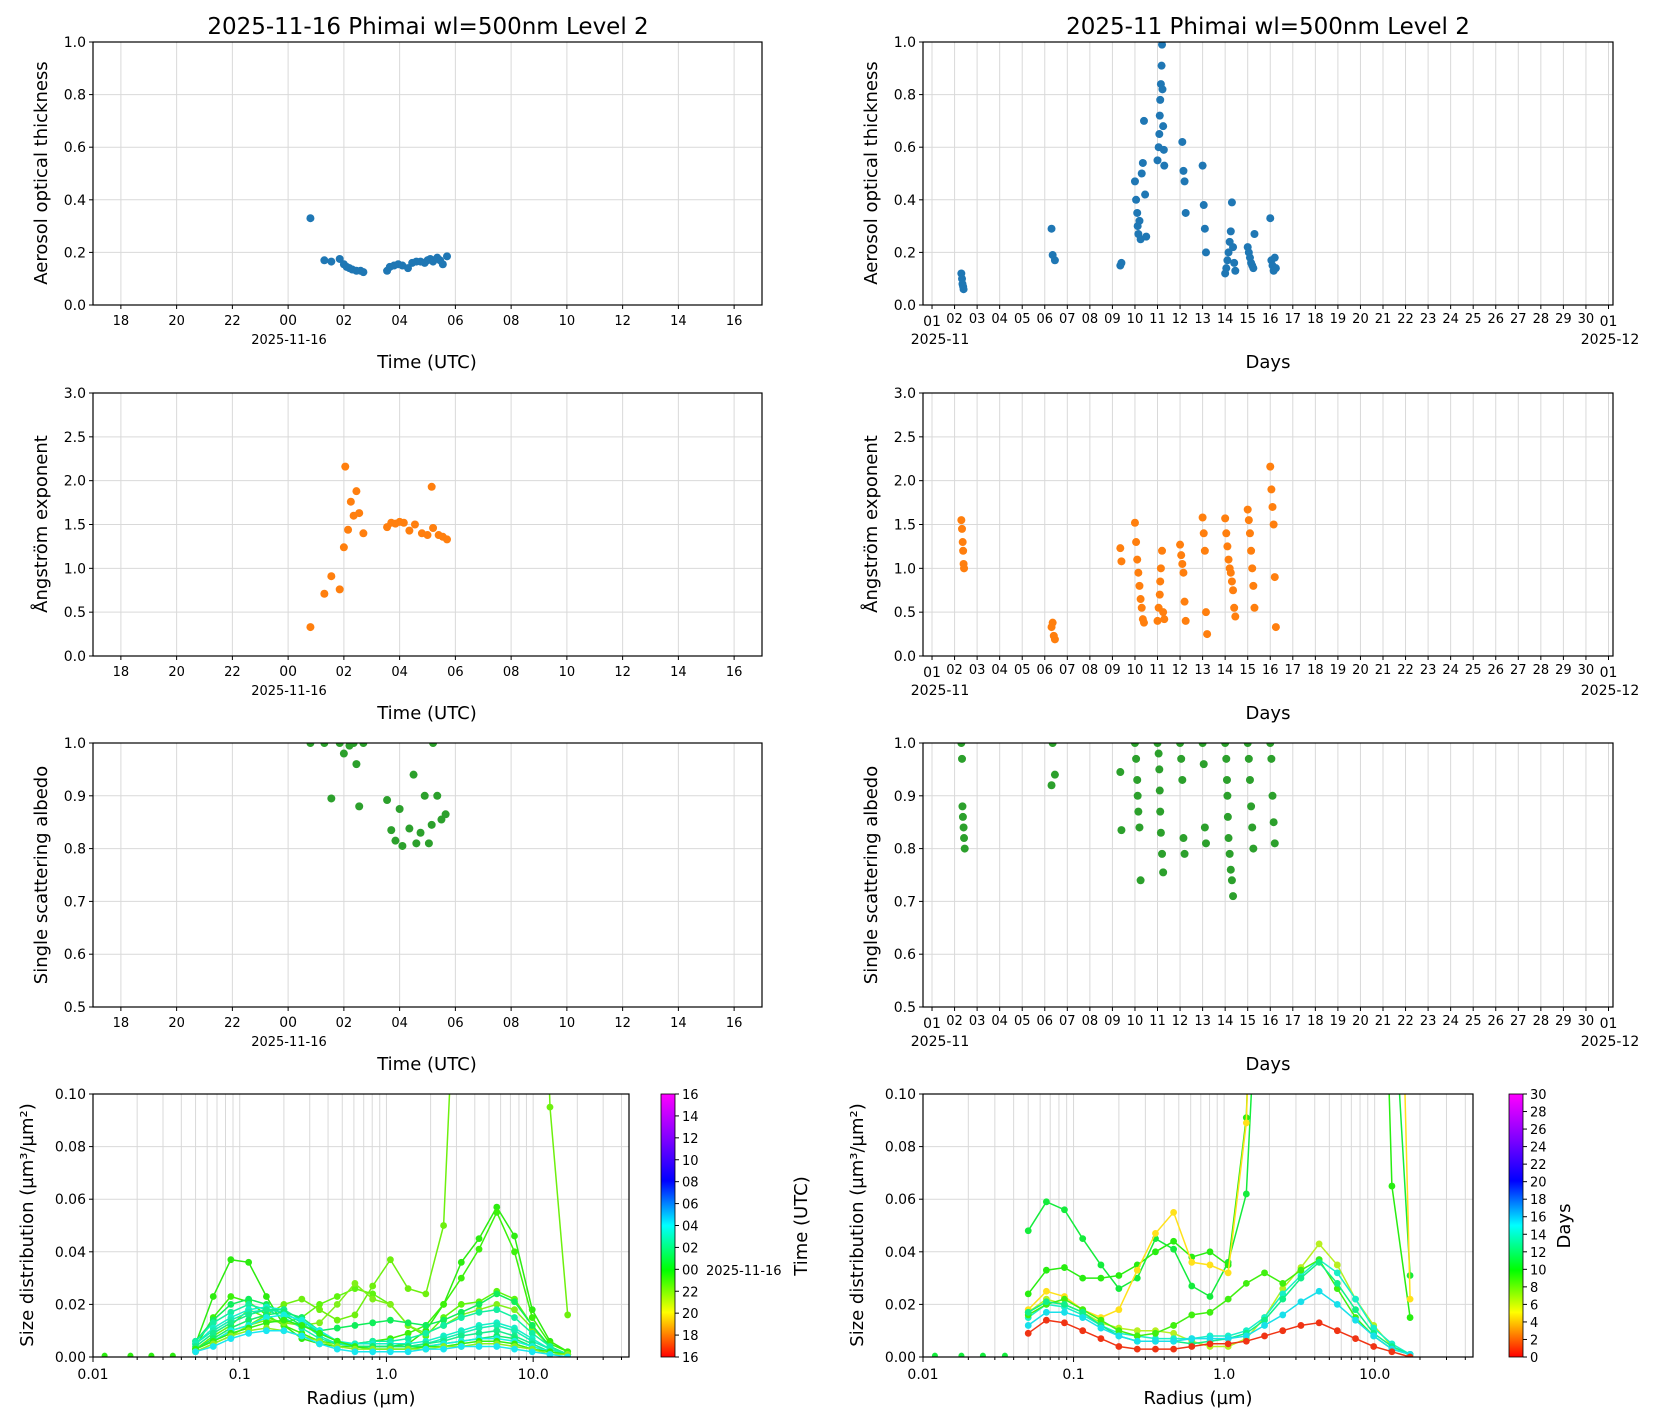  Describe the element at coordinates (734, 672) in the screenshot. I see `x-tick-label: 16` at that location.